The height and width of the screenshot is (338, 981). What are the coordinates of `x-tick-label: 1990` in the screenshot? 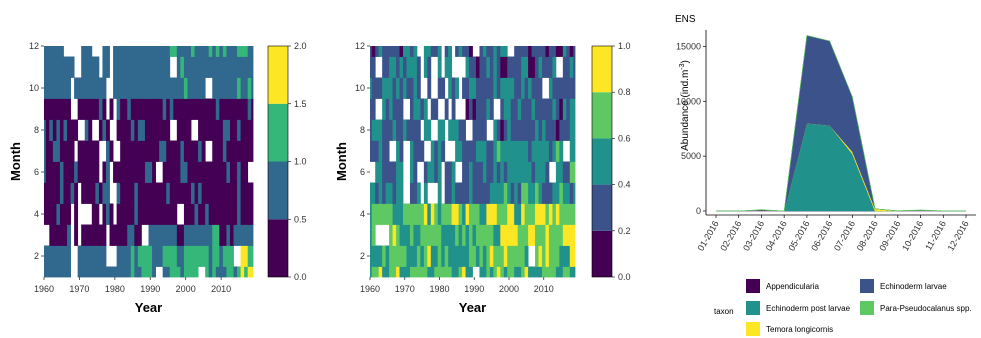 It's located at (150, 289).